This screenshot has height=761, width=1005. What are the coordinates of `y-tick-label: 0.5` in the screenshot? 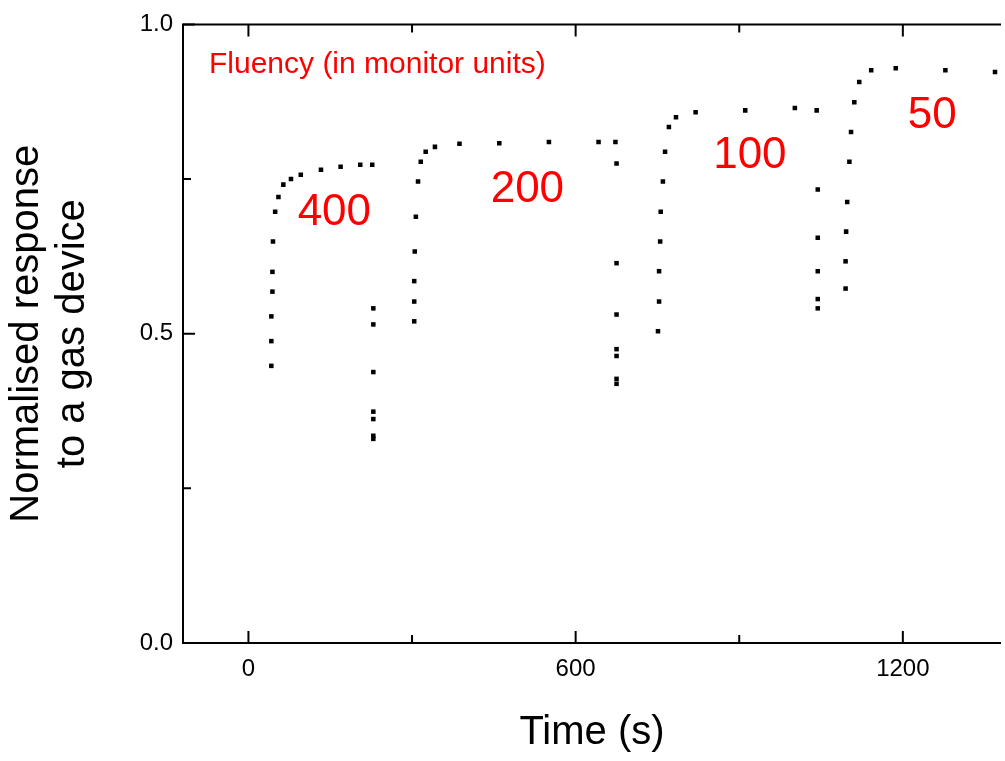 It's located at (156, 332).